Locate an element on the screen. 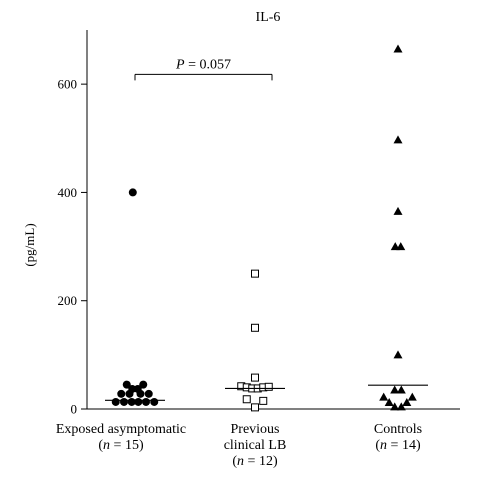 This screenshot has width=477, height=500. category-n-label: (n = 15) is located at coordinates (121, 445).